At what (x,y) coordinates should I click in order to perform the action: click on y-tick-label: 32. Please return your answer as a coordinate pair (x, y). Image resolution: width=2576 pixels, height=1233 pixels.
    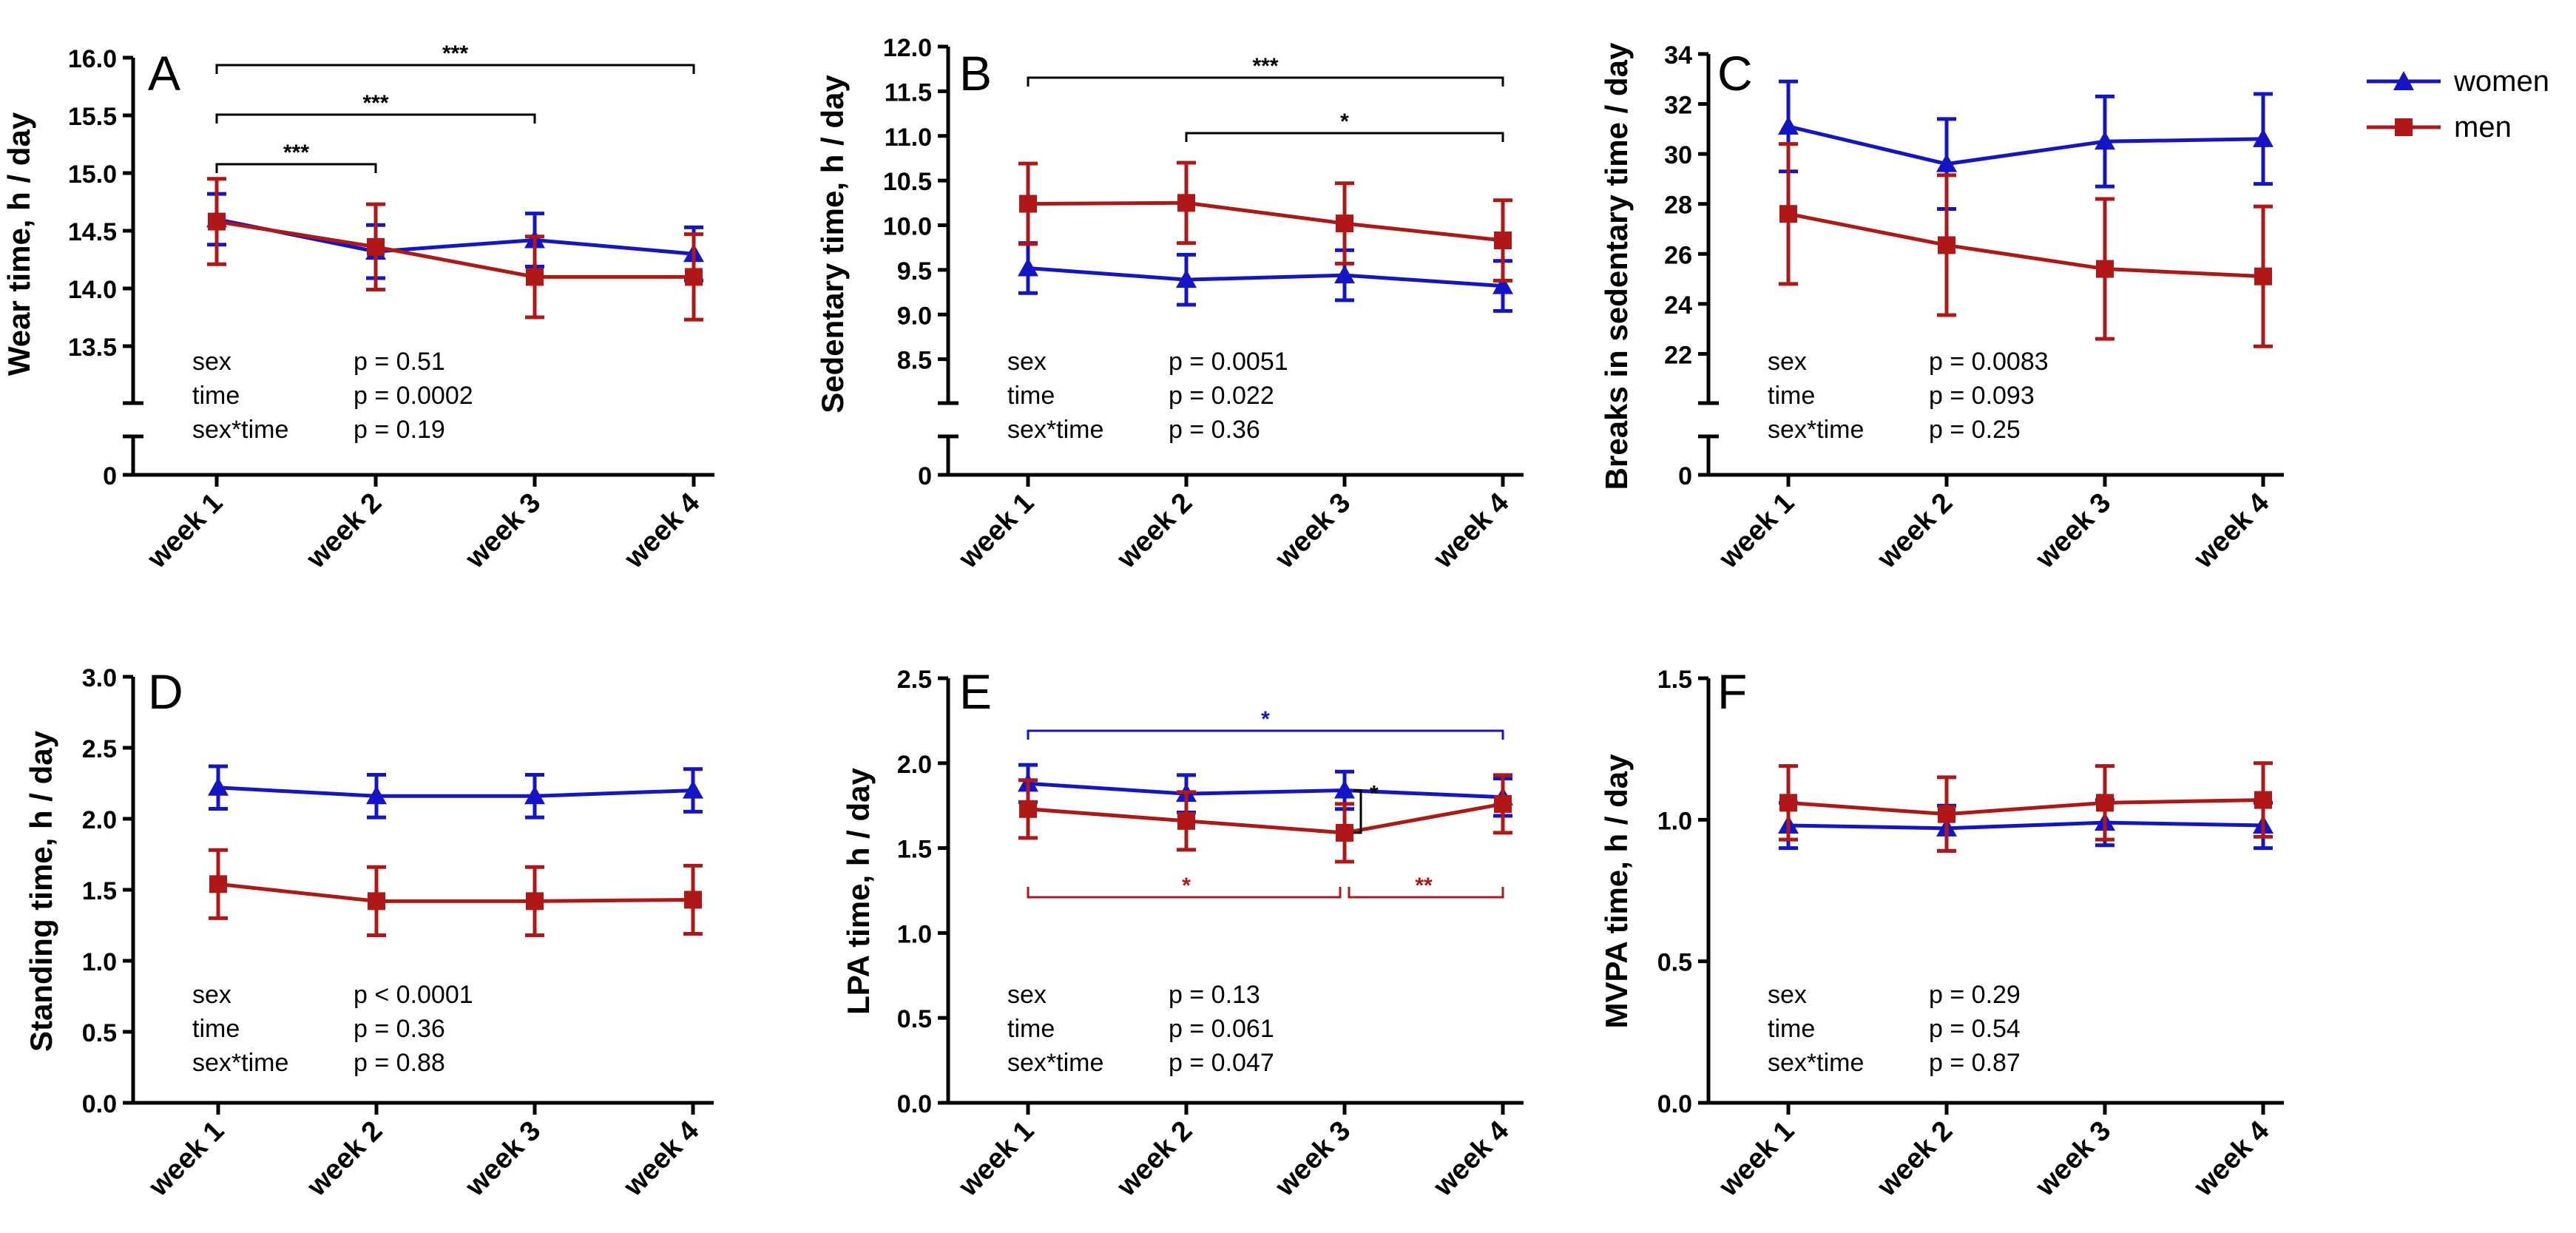
    Looking at the image, I should click on (1678, 106).